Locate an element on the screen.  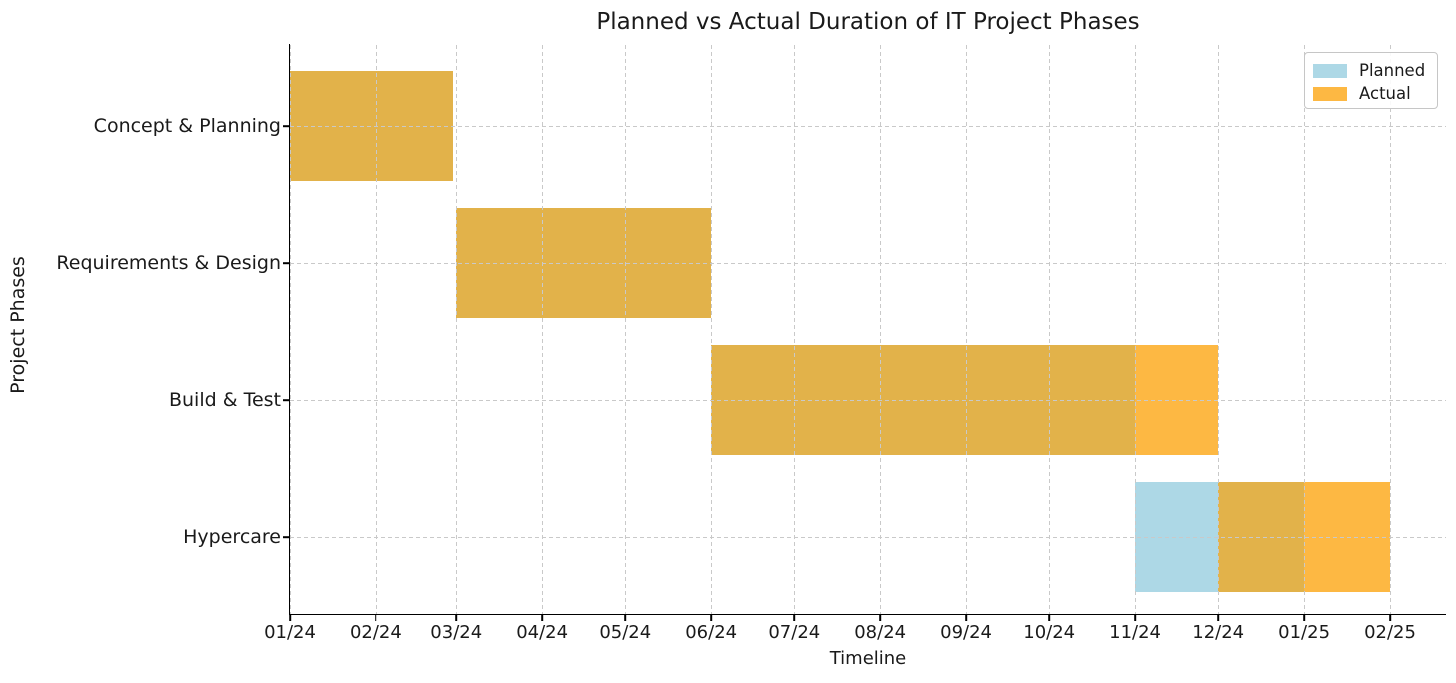
legend-item-planned: Planned is located at coordinates (1371, 70).